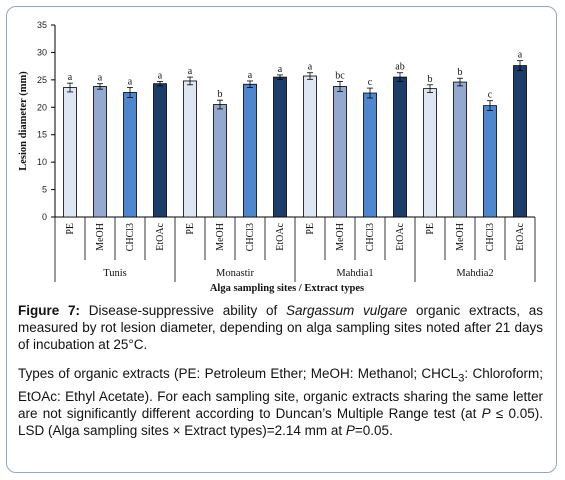  I want to click on y-tick-label: 15, so click(42, 135).